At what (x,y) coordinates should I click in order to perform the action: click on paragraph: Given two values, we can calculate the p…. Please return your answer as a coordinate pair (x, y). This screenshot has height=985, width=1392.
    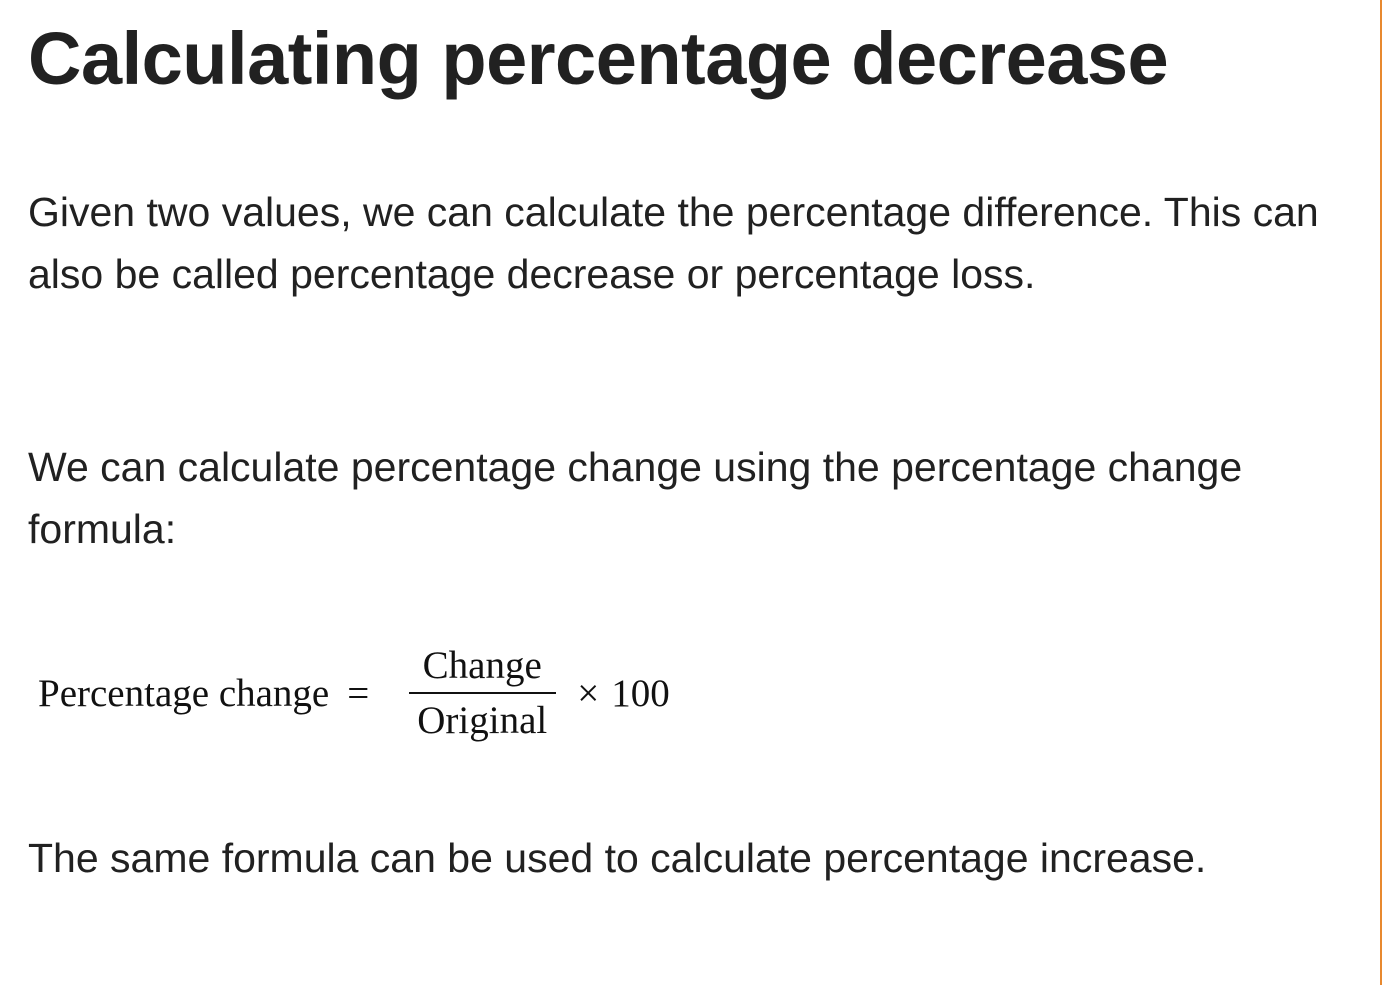
    Looking at the image, I should click on (673, 243).